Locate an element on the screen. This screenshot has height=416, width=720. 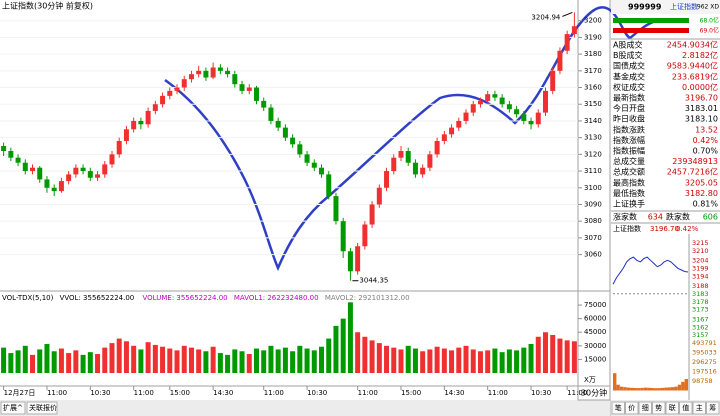
right-tab-label: 联 is located at coordinates (672, 407).